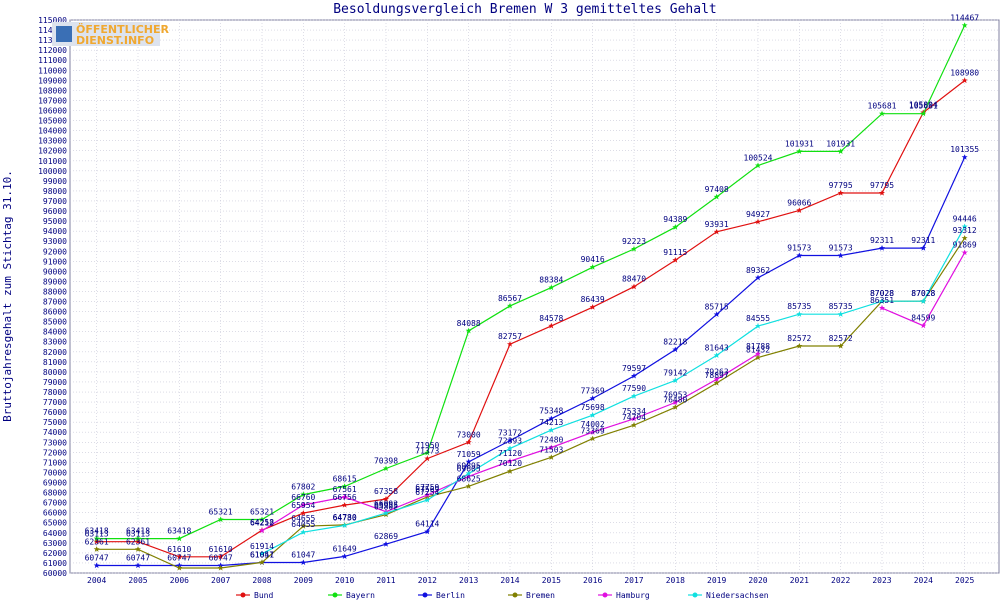 This screenshot has width=1000, height=600. Describe the element at coordinates (55, 291) in the screenshot. I see `y-tick-label: 88000` at that location.